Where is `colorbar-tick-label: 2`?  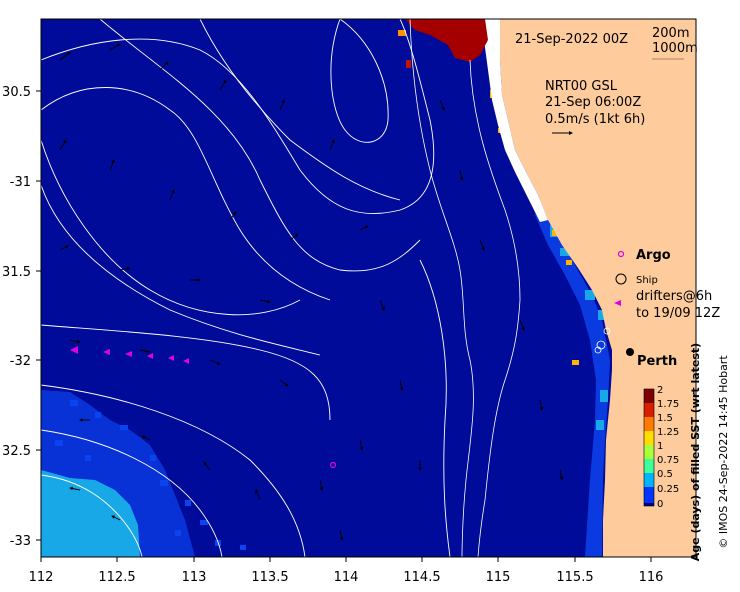 colorbar-tick-label: 2 is located at coordinates (660, 390).